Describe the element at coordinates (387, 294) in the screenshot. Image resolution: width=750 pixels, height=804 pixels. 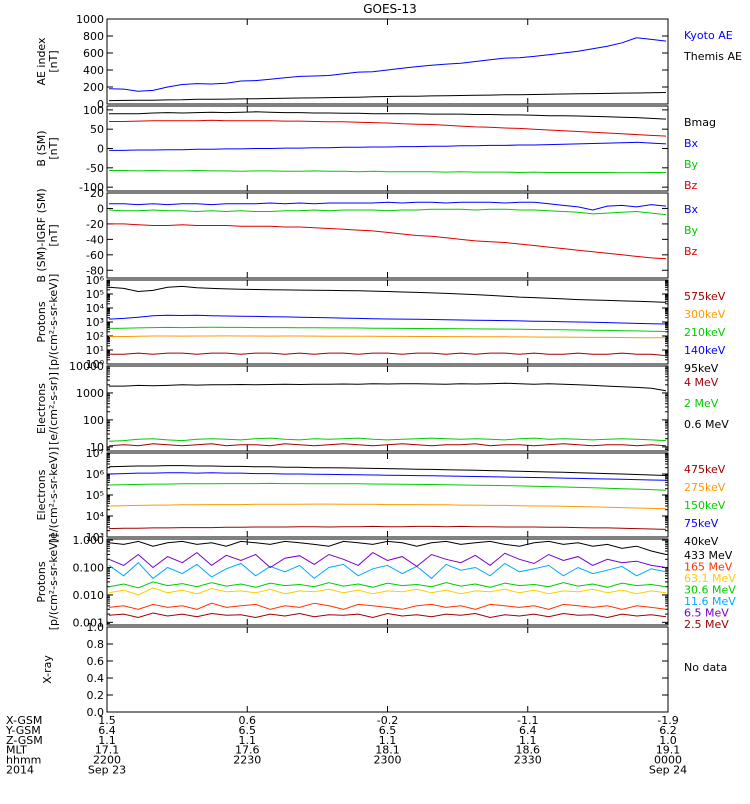
I see `series-line-95kev` at that location.